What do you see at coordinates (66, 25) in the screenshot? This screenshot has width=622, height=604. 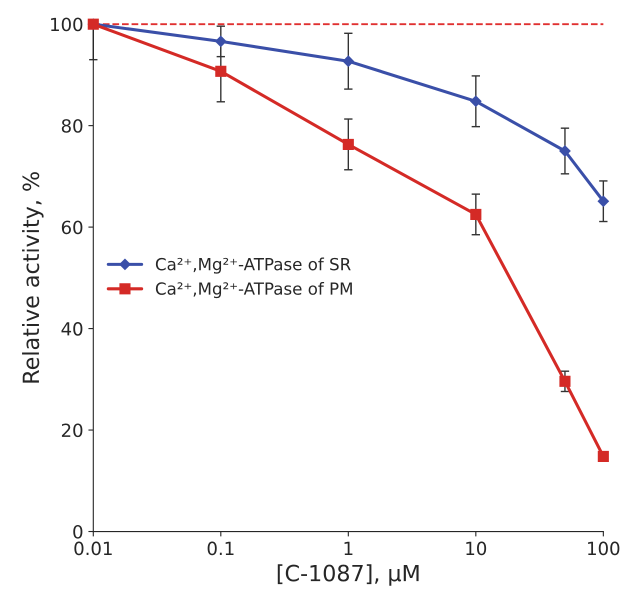 I see `y-tick-label: 100` at bounding box center [66, 25].